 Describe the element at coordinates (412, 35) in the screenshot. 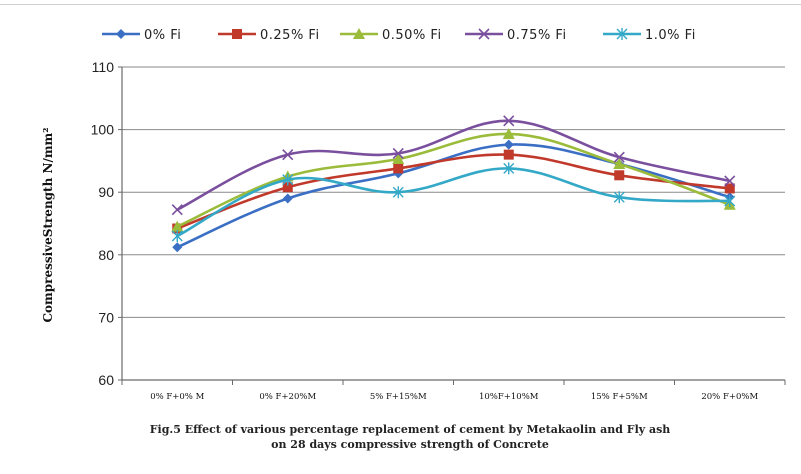

I see `legend-label: 0.50% Fi` at that location.